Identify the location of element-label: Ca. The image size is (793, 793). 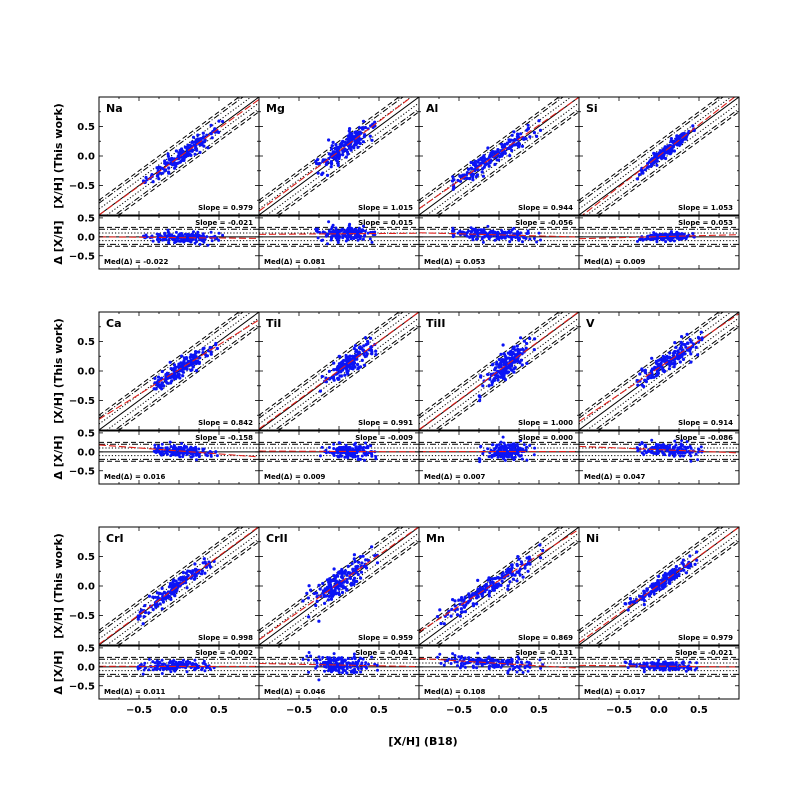
(114, 323).